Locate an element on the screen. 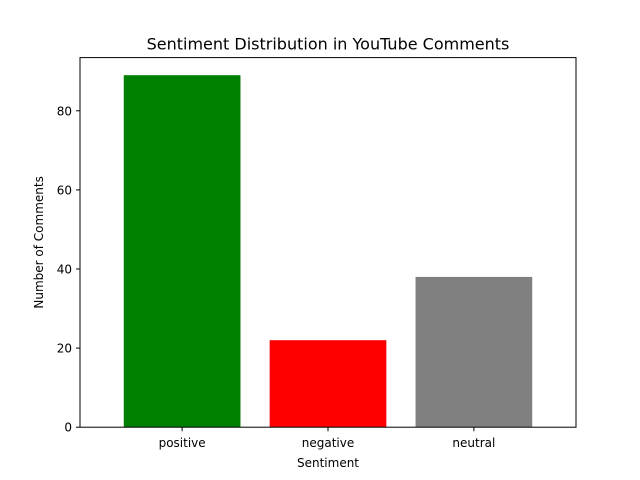  x-axis-label: Sentiment is located at coordinates (328, 463).